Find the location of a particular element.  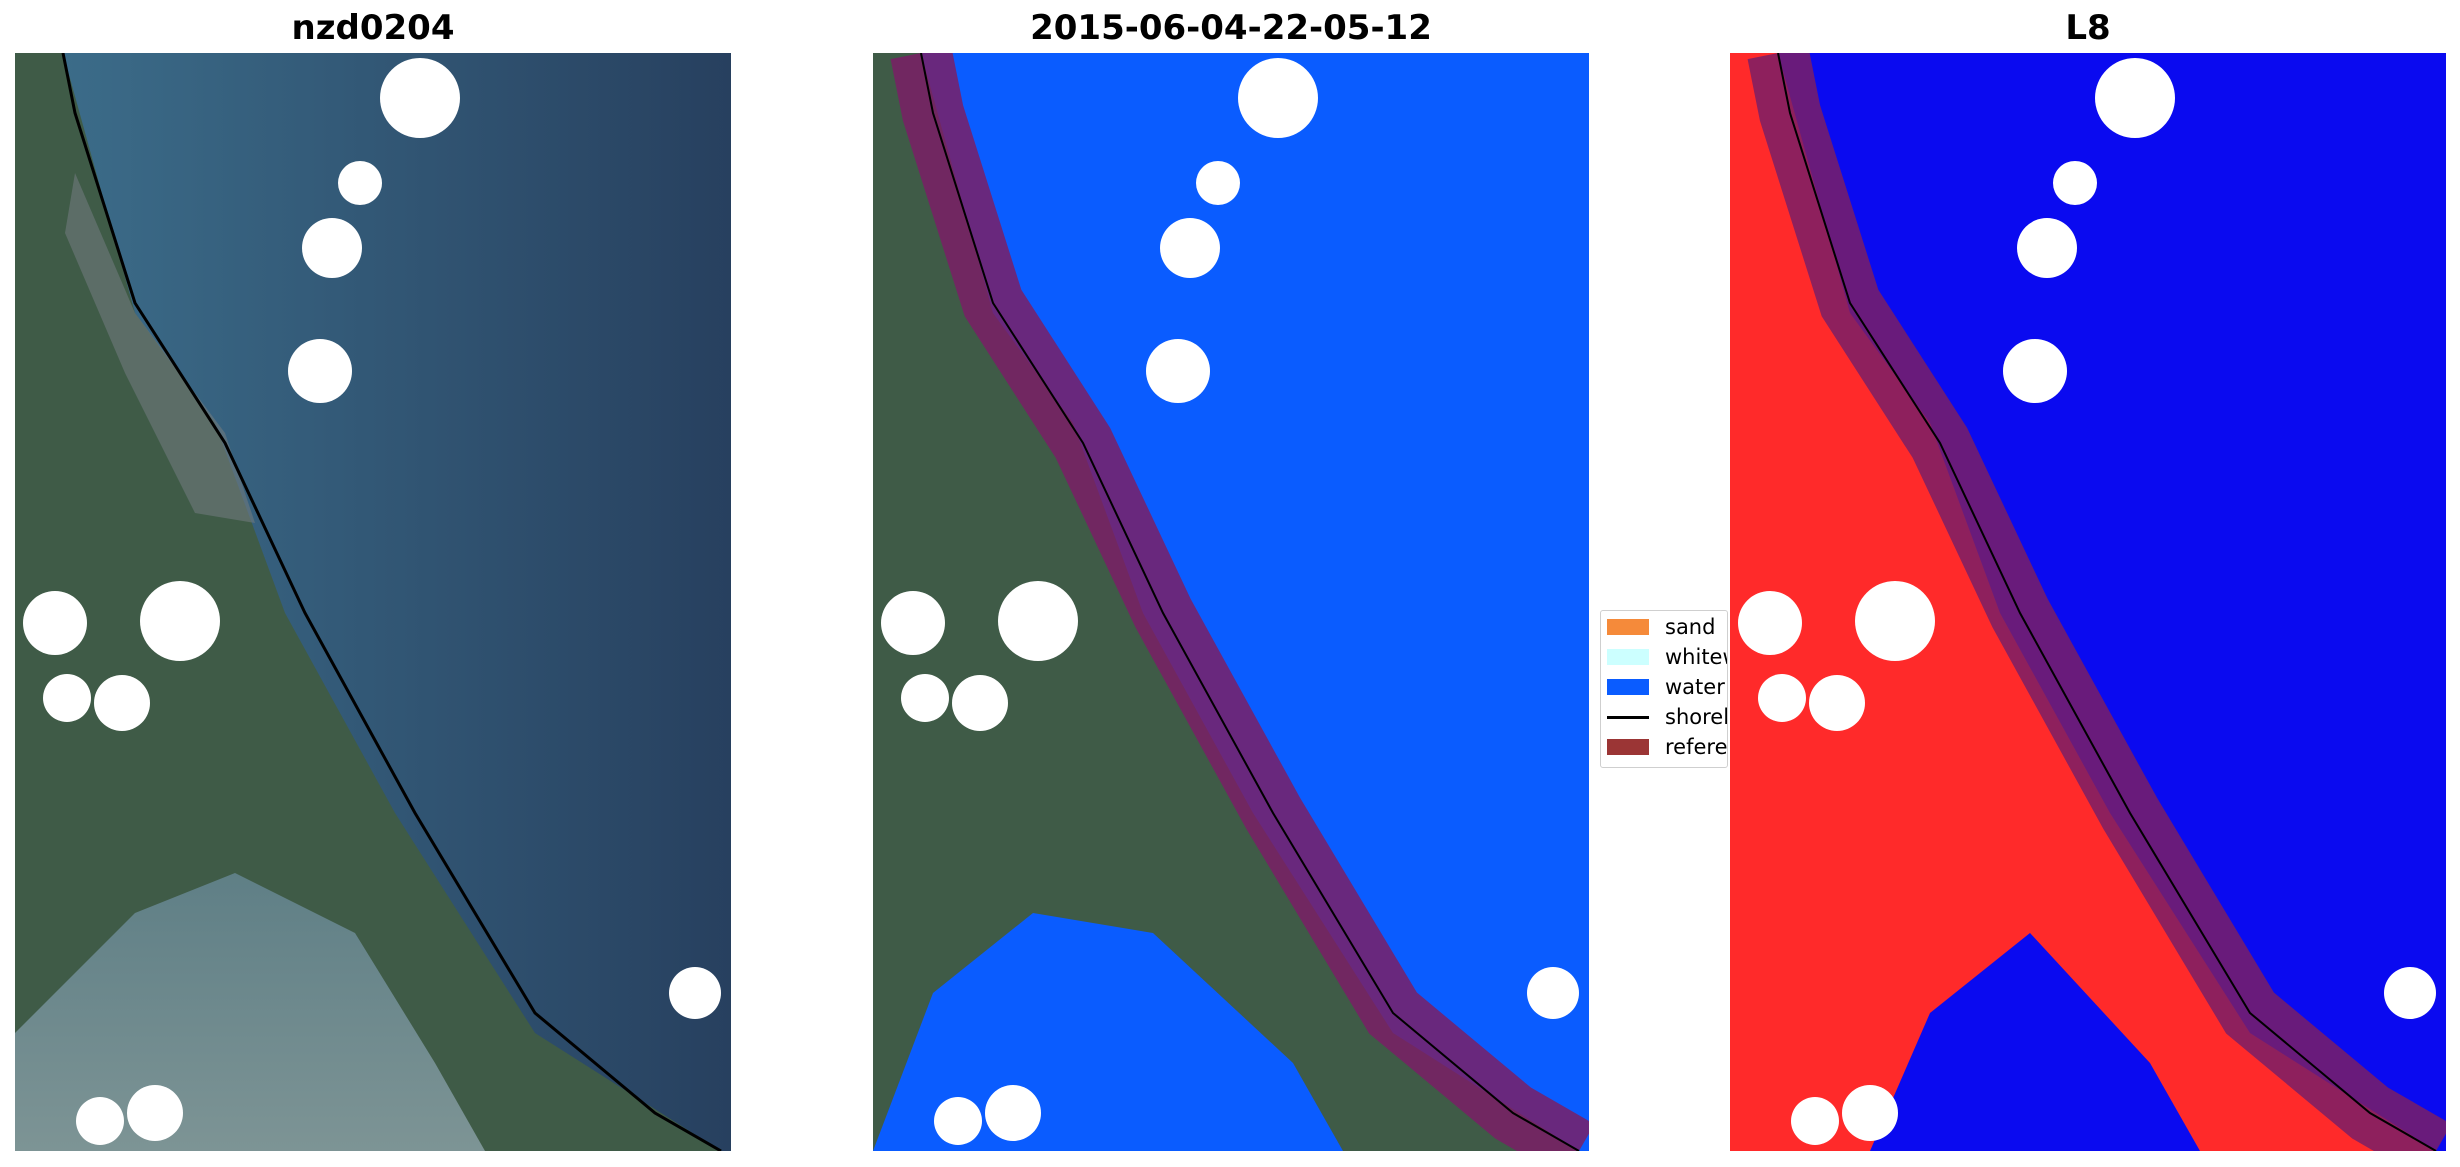

legend-swatch-shoreline is located at coordinates (1628, 717).